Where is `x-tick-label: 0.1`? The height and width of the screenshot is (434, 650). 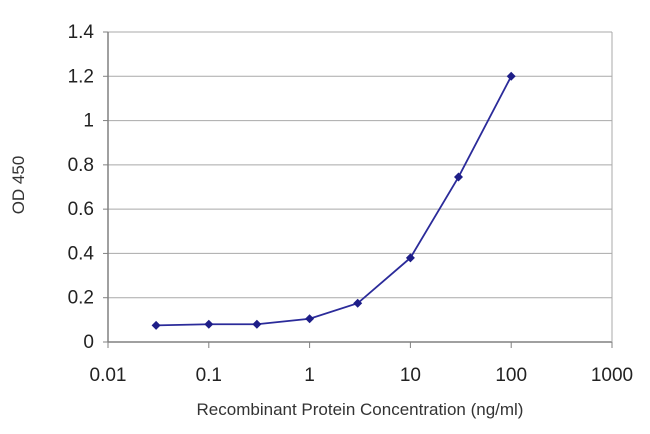 x-tick-label: 0.1 is located at coordinates (209, 375).